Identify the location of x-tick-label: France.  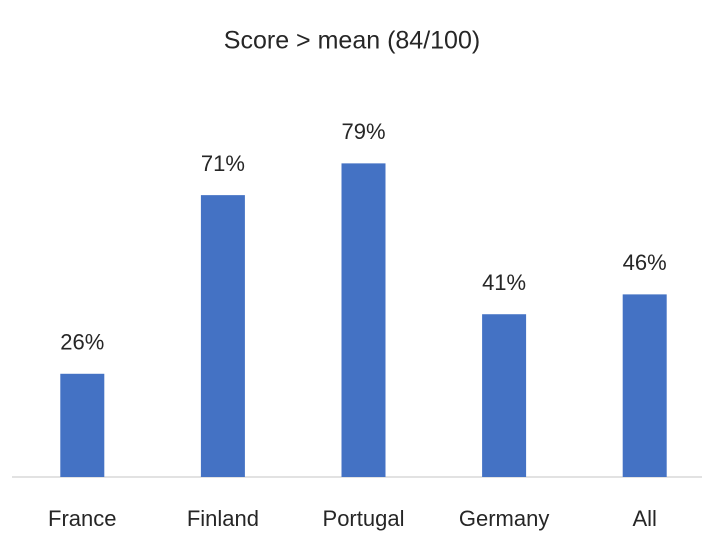
(82, 518).